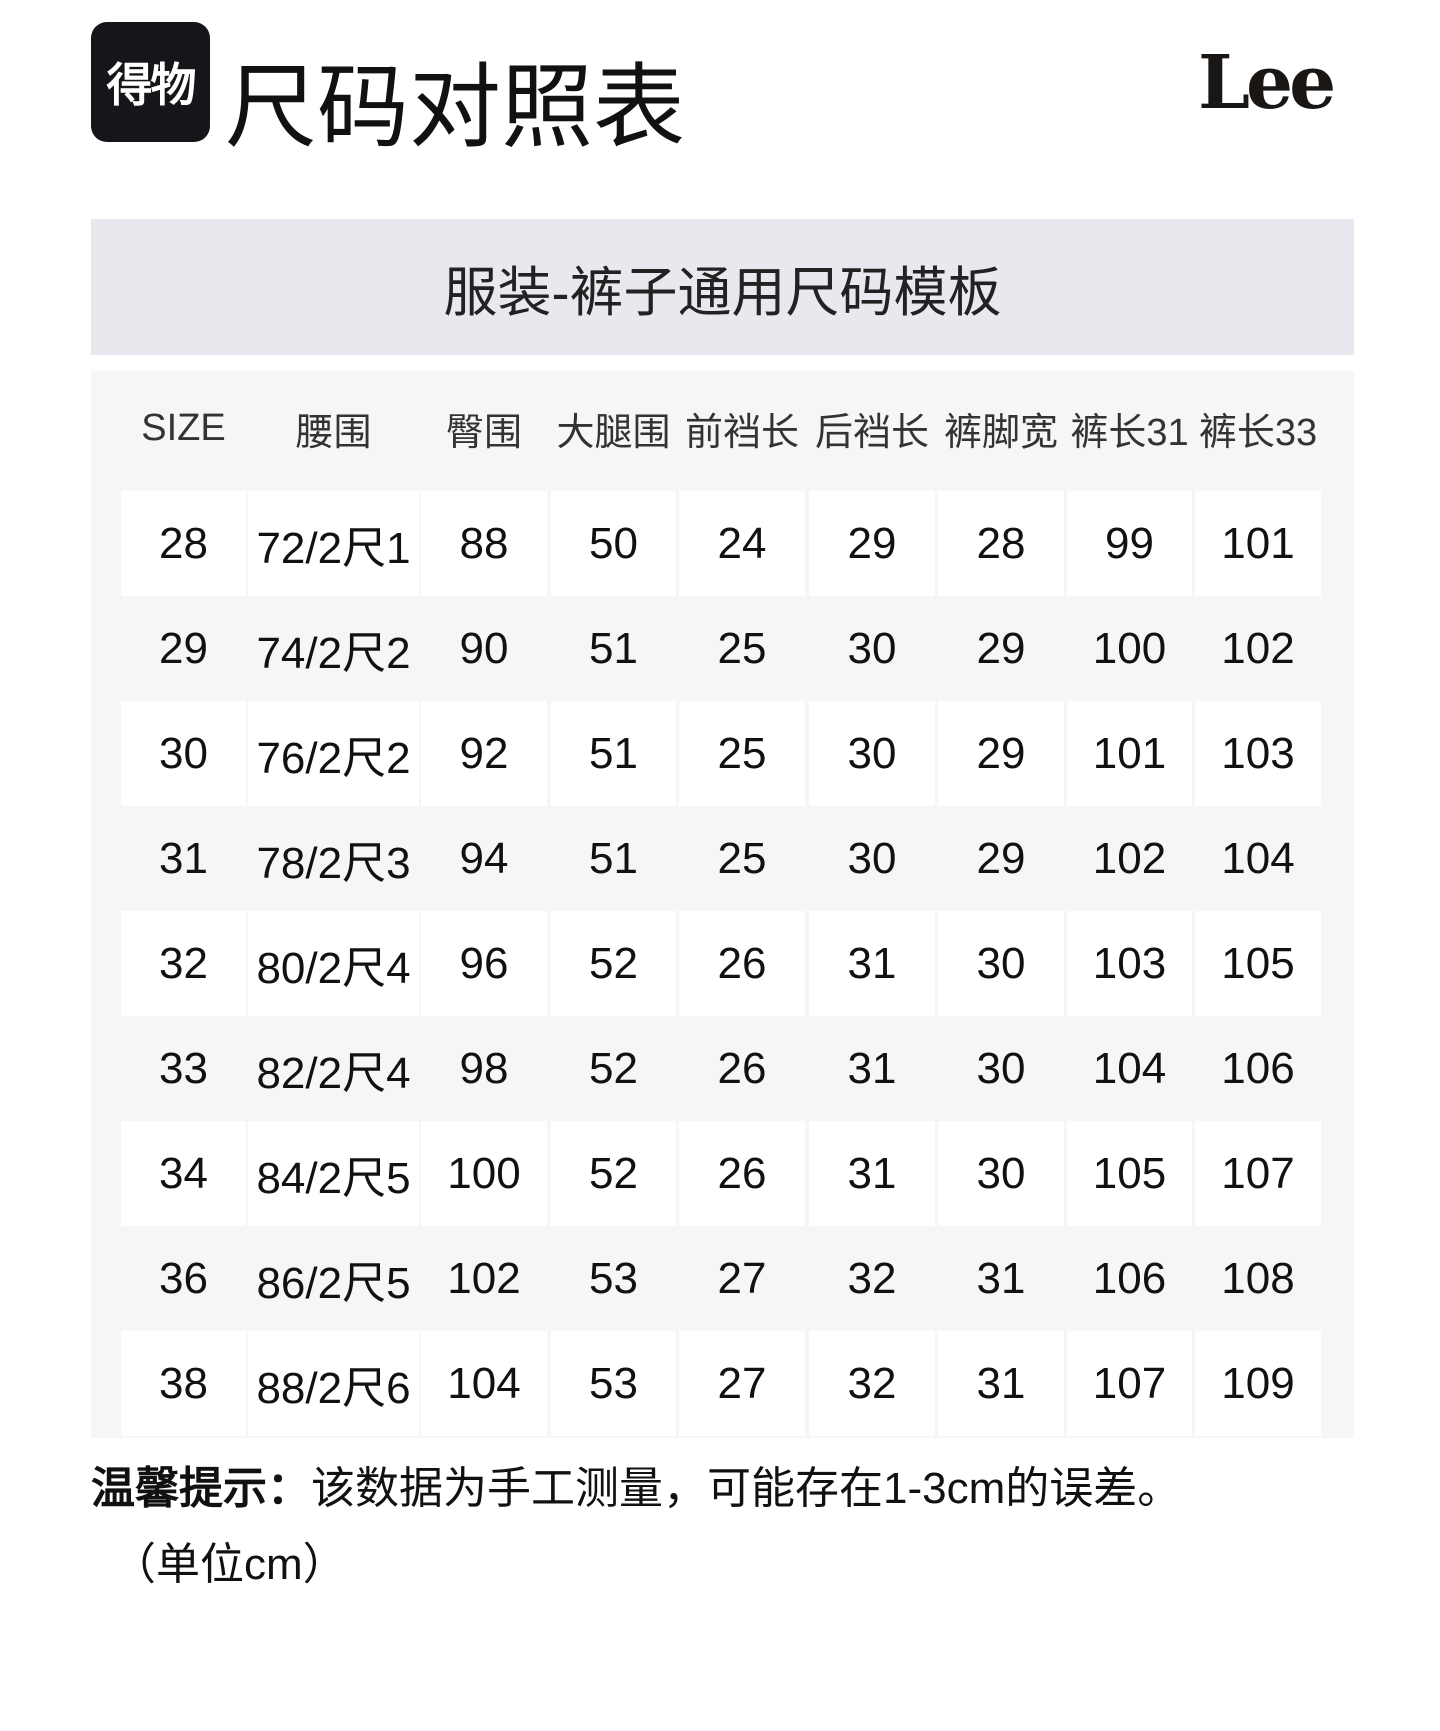 The width and height of the screenshot is (1440, 1731). Describe the element at coordinates (1258, 1278) in the screenshot. I see `table-cell: 108` at that location.